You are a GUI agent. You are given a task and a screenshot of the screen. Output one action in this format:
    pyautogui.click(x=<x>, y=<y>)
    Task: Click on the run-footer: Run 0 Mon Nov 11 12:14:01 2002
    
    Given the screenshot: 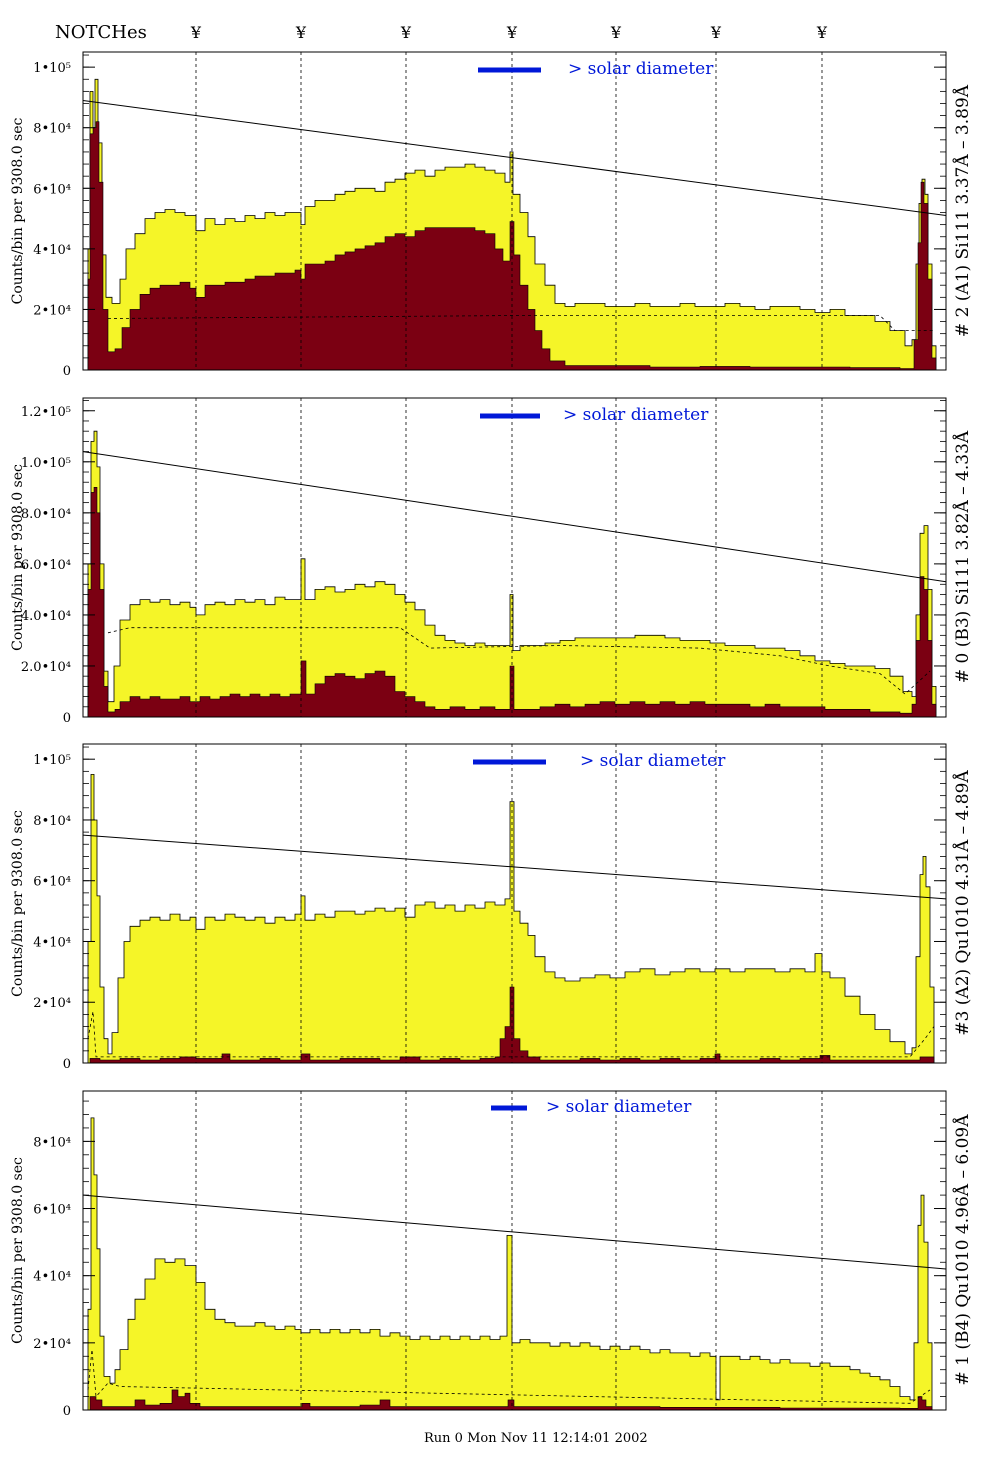 What is the action you would take?
    pyautogui.click(x=536, y=1438)
    